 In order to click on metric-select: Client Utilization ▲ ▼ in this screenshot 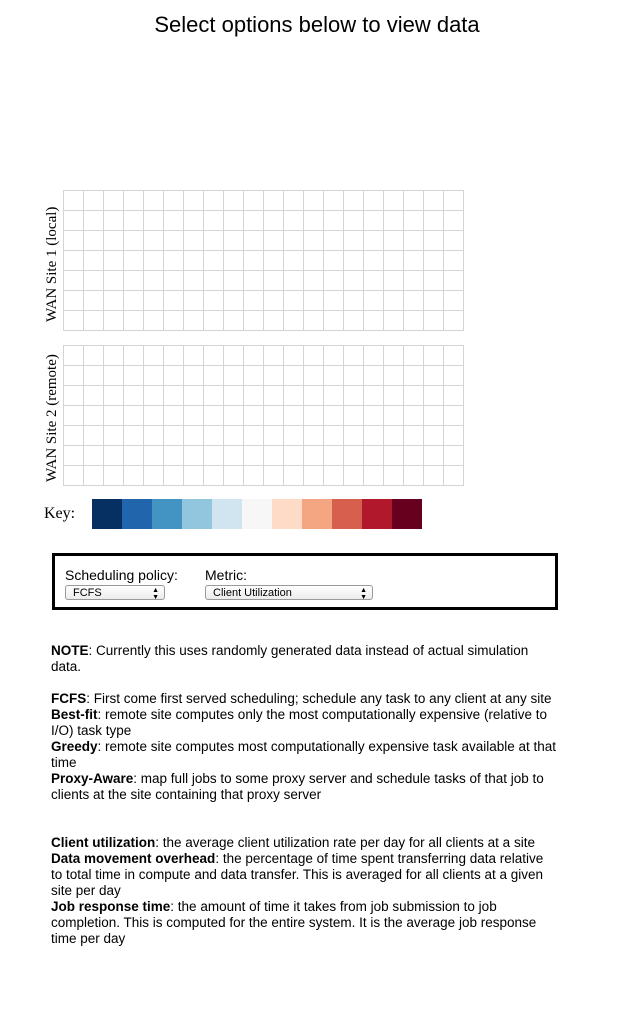, I will do `click(289, 593)`.